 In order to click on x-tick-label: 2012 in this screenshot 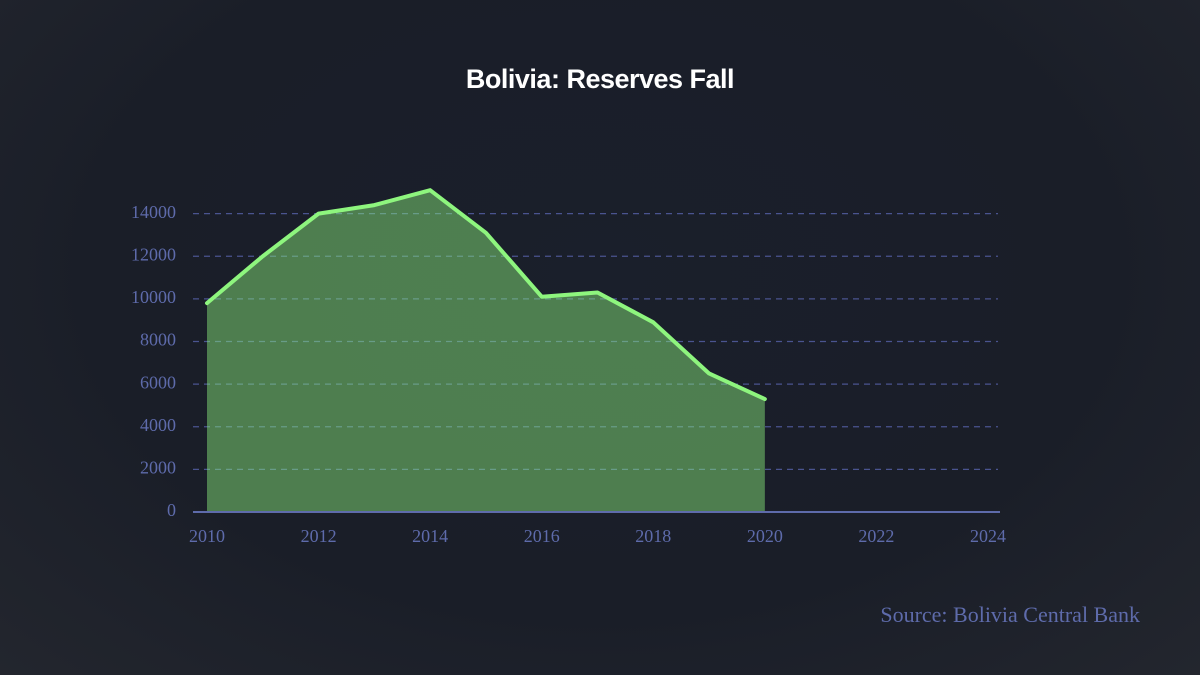, I will do `click(319, 536)`.